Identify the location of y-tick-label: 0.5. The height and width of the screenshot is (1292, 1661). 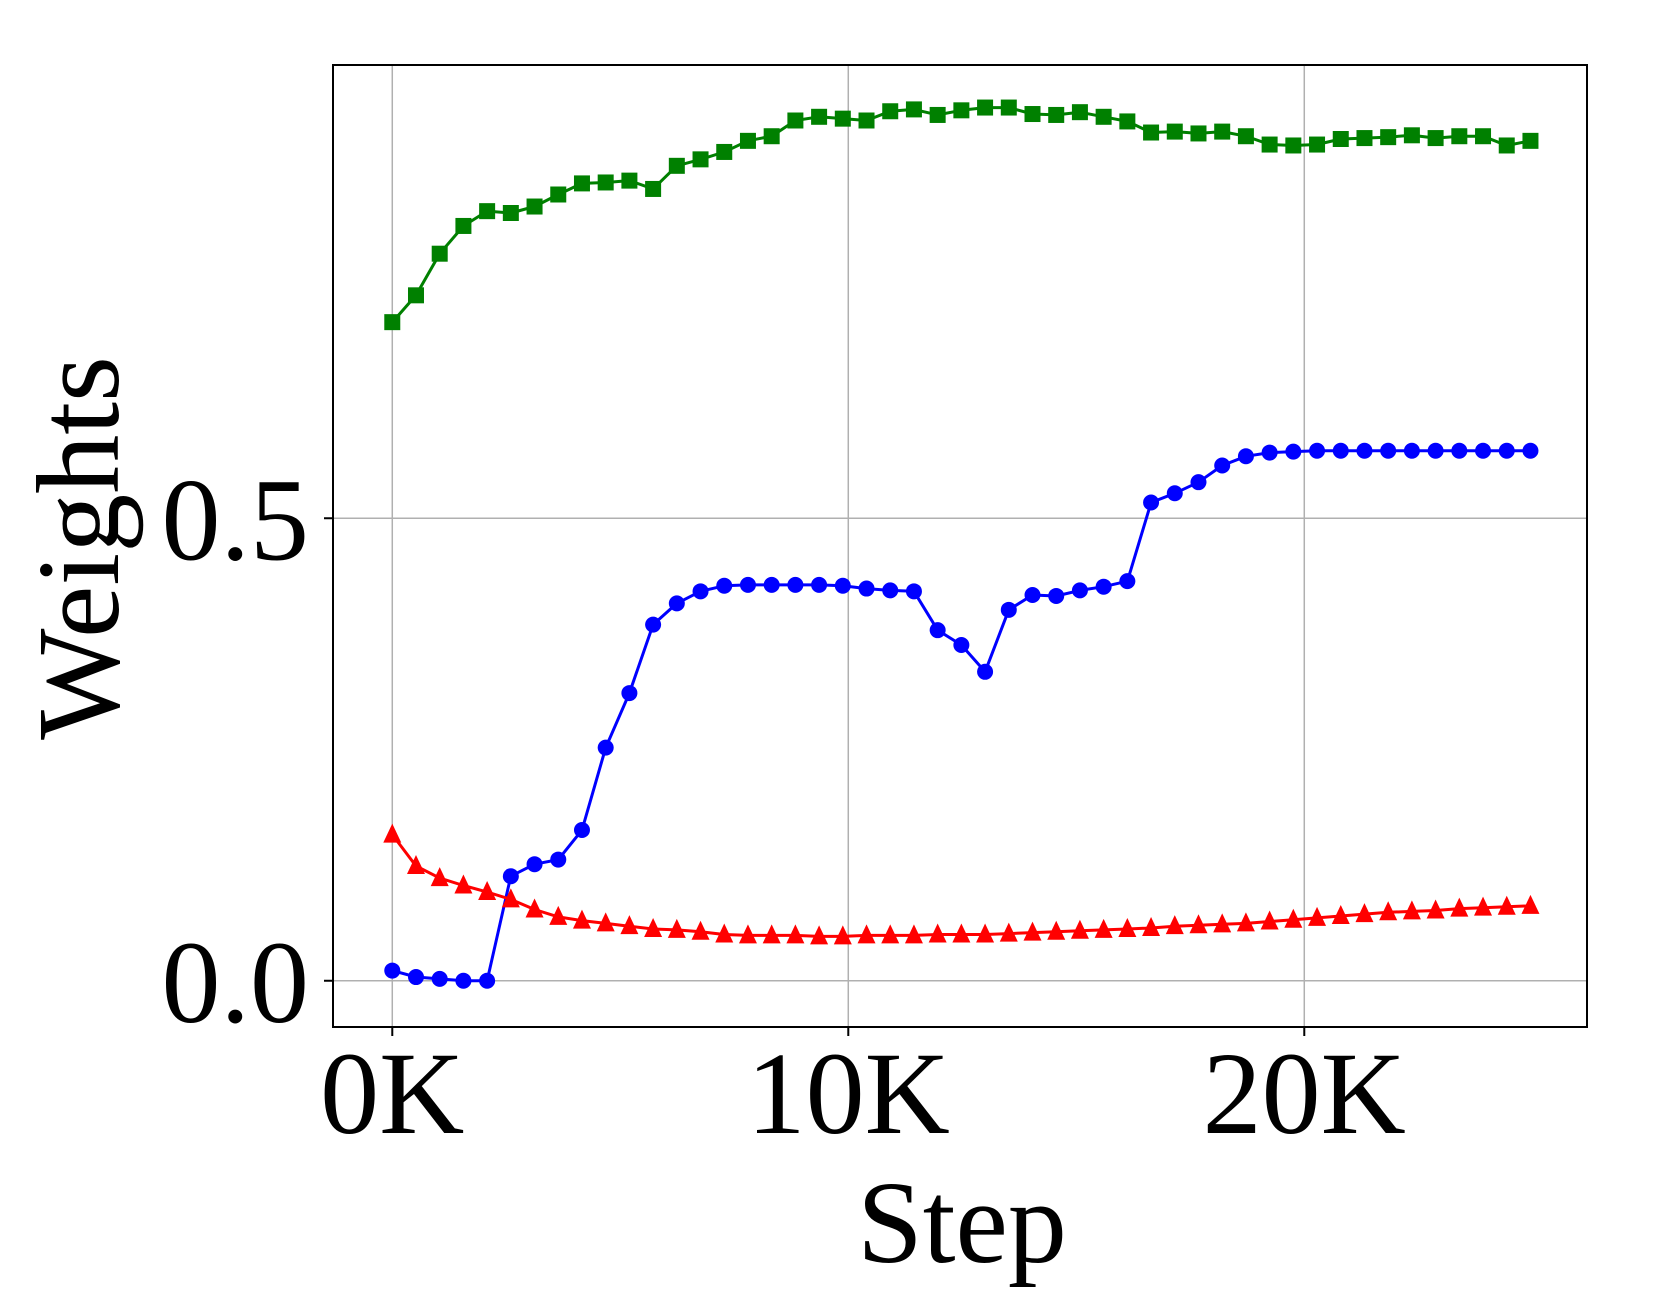
(236, 519).